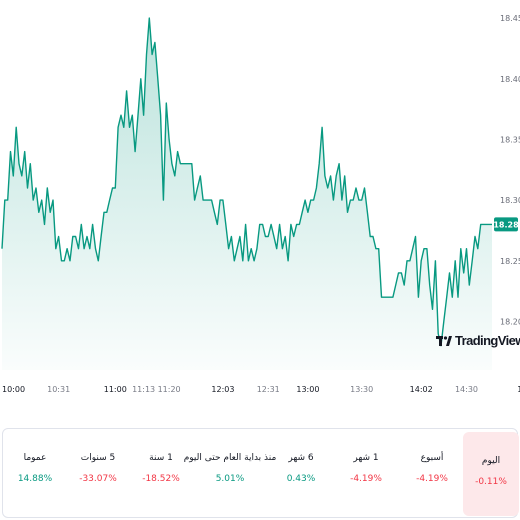  Describe the element at coordinates (115, 389) in the screenshot. I see `x-tick-label: 11:00` at that location.